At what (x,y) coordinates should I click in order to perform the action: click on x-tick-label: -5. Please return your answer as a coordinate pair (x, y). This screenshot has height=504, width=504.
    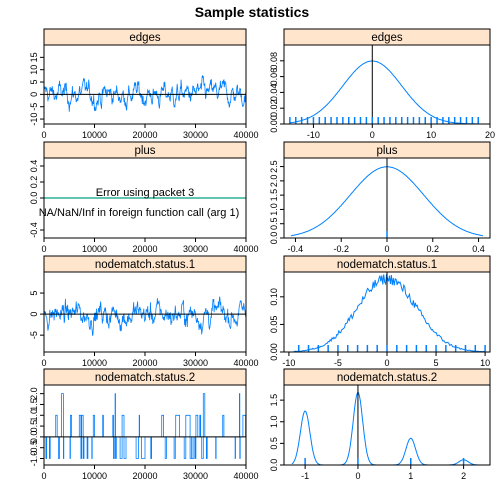
    Looking at the image, I should click on (338, 363).